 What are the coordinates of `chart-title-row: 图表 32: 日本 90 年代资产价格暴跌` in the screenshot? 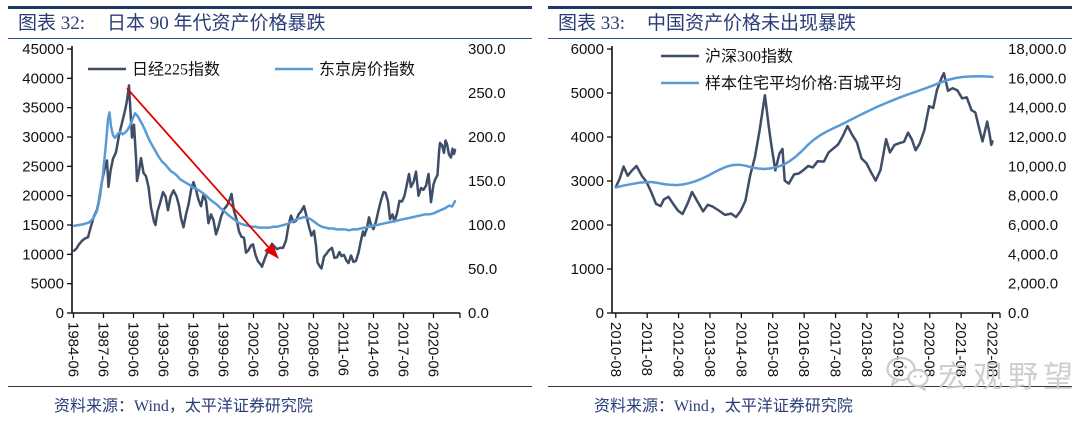 It's located at (270, 23).